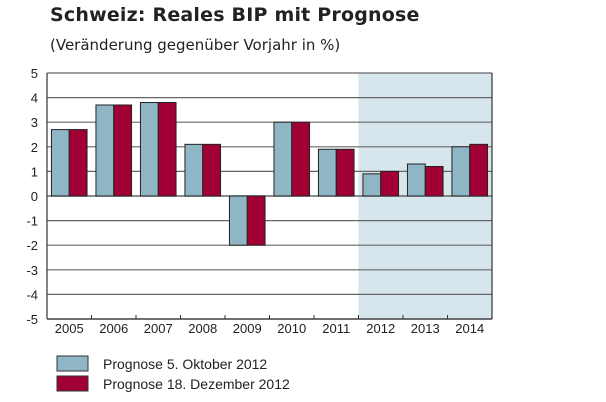 This screenshot has height=402, width=606. What do you see at coordinates (113, 328) in the screenshot?
I see `x-tick-label: 2006` at bounding box center [113, 328].